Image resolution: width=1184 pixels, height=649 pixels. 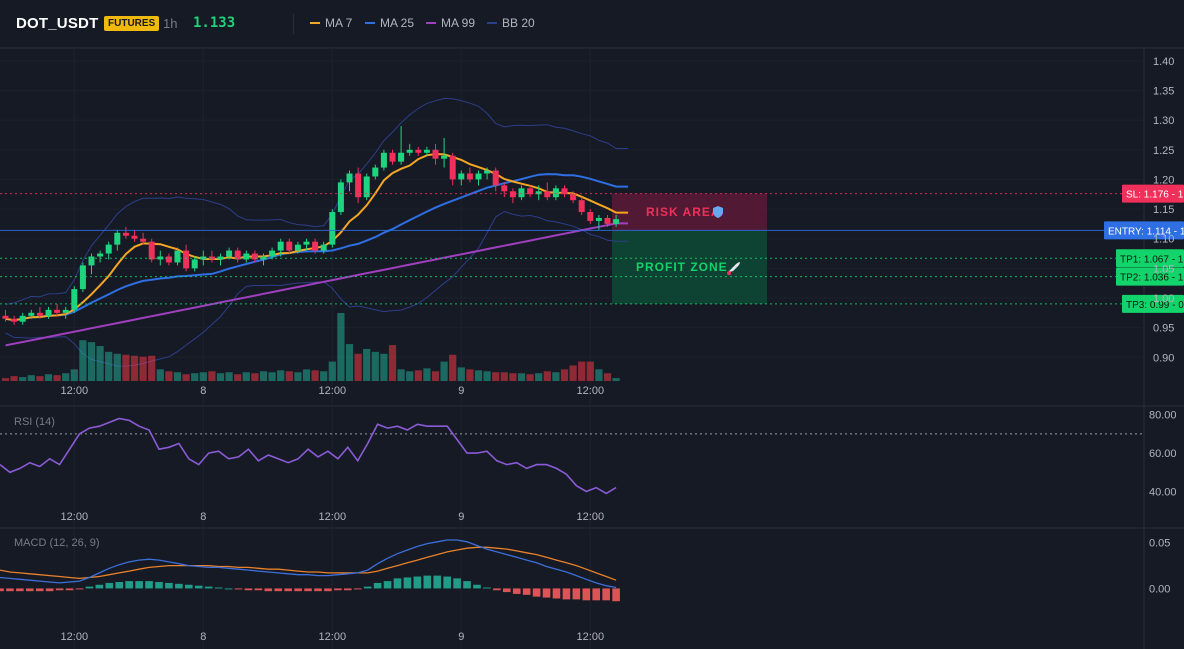 What do you see at coordinates (518, 23) in the screenshot?
I see `legend-bb20-label: BB 20` at bounding box center [518, 23].